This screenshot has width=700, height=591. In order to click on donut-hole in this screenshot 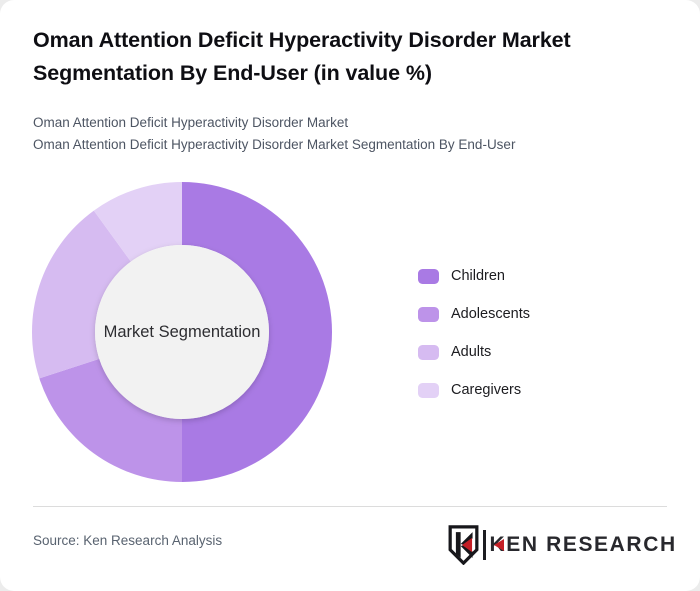, I will do `click(182, 332)`.